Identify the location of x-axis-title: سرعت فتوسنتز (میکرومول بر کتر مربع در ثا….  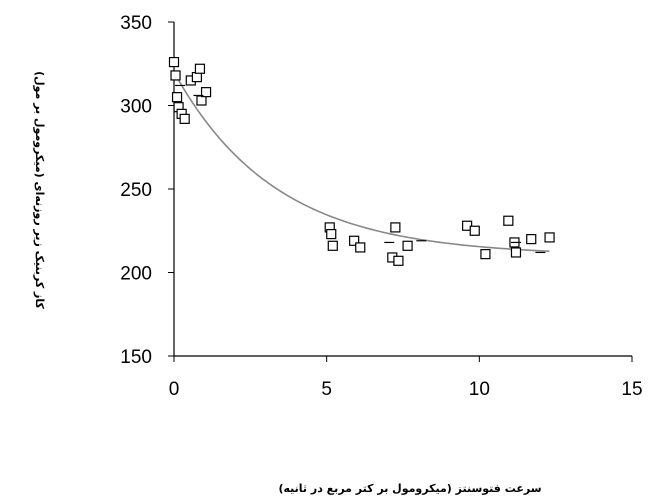
(409, 488).